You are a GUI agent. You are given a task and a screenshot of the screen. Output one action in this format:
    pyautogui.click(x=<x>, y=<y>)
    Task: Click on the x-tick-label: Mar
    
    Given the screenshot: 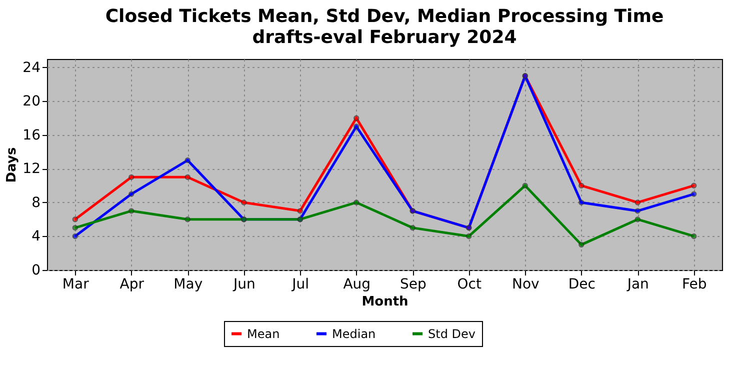 What is the action you would take?
    pyautogui.click(x=76, y=284)
    